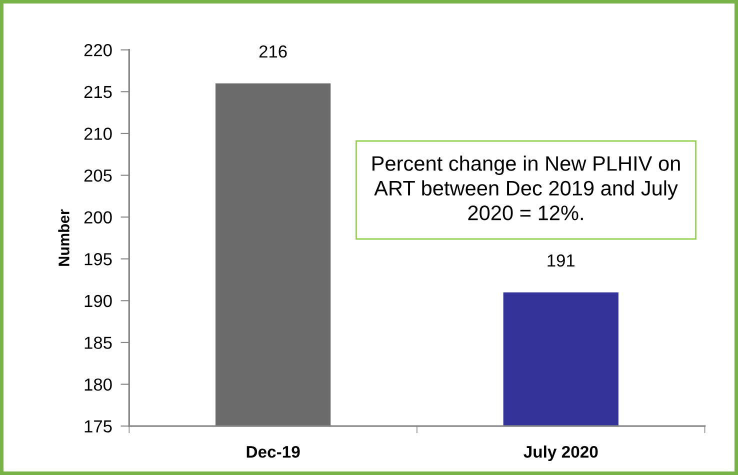  What do you see at coordinates (98, 217) in the screenshot?
I see `y-tick-label: 200` at bounding box center [98, 217].